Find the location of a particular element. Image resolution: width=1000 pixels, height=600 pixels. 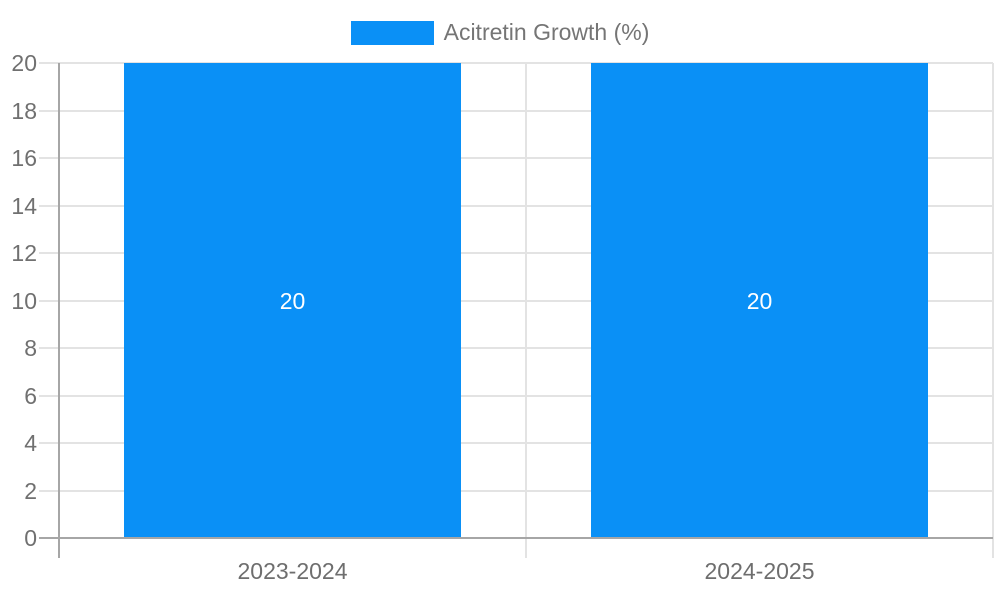

y-tick-label: 12 is located at coordinates (24, 253).